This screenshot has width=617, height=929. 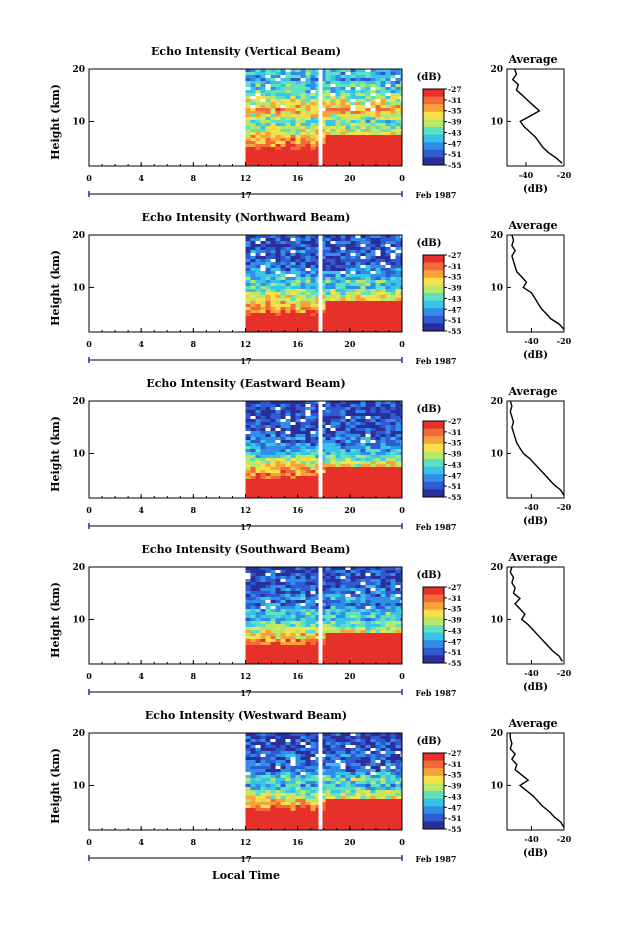 I want to click on x-tick-label: 0, so click(x=89, y=344).